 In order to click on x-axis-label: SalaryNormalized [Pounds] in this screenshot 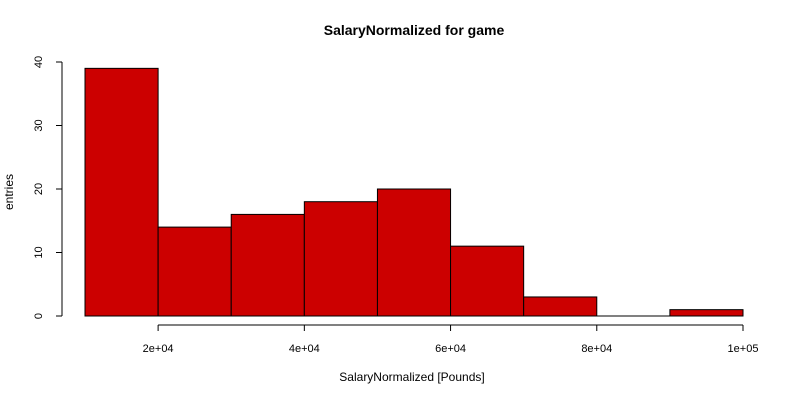, I will do `click(411, 377)`.